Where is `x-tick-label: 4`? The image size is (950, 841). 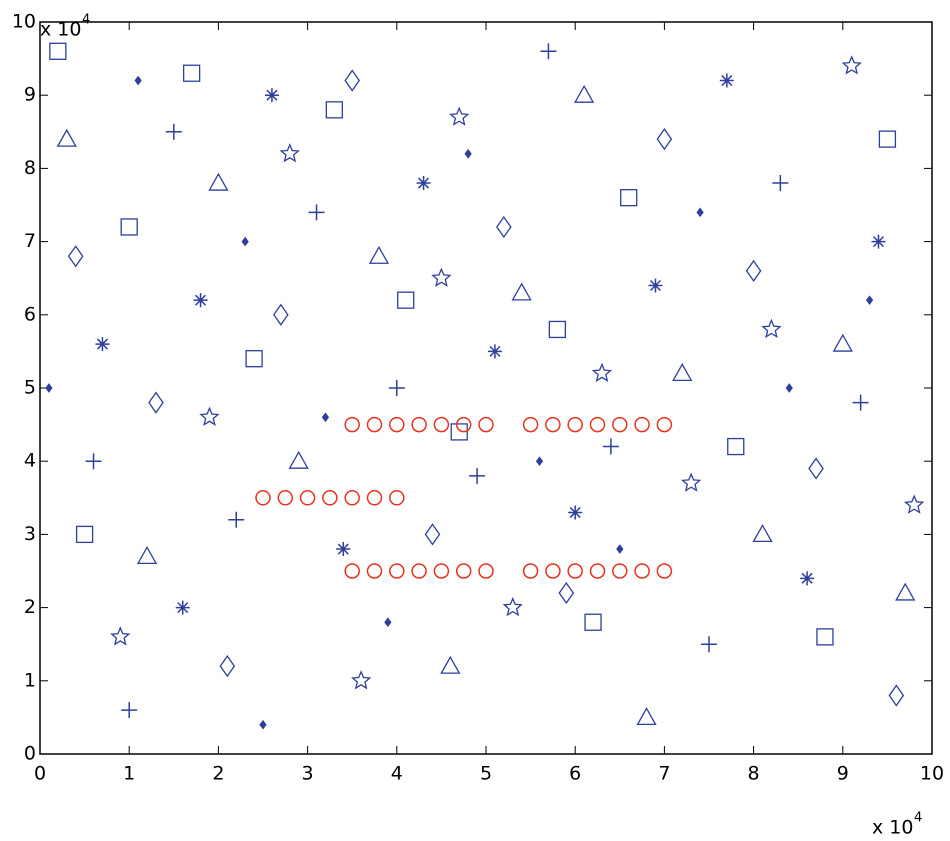
x-tick-label: 4 is located at coordinates (397, 774).